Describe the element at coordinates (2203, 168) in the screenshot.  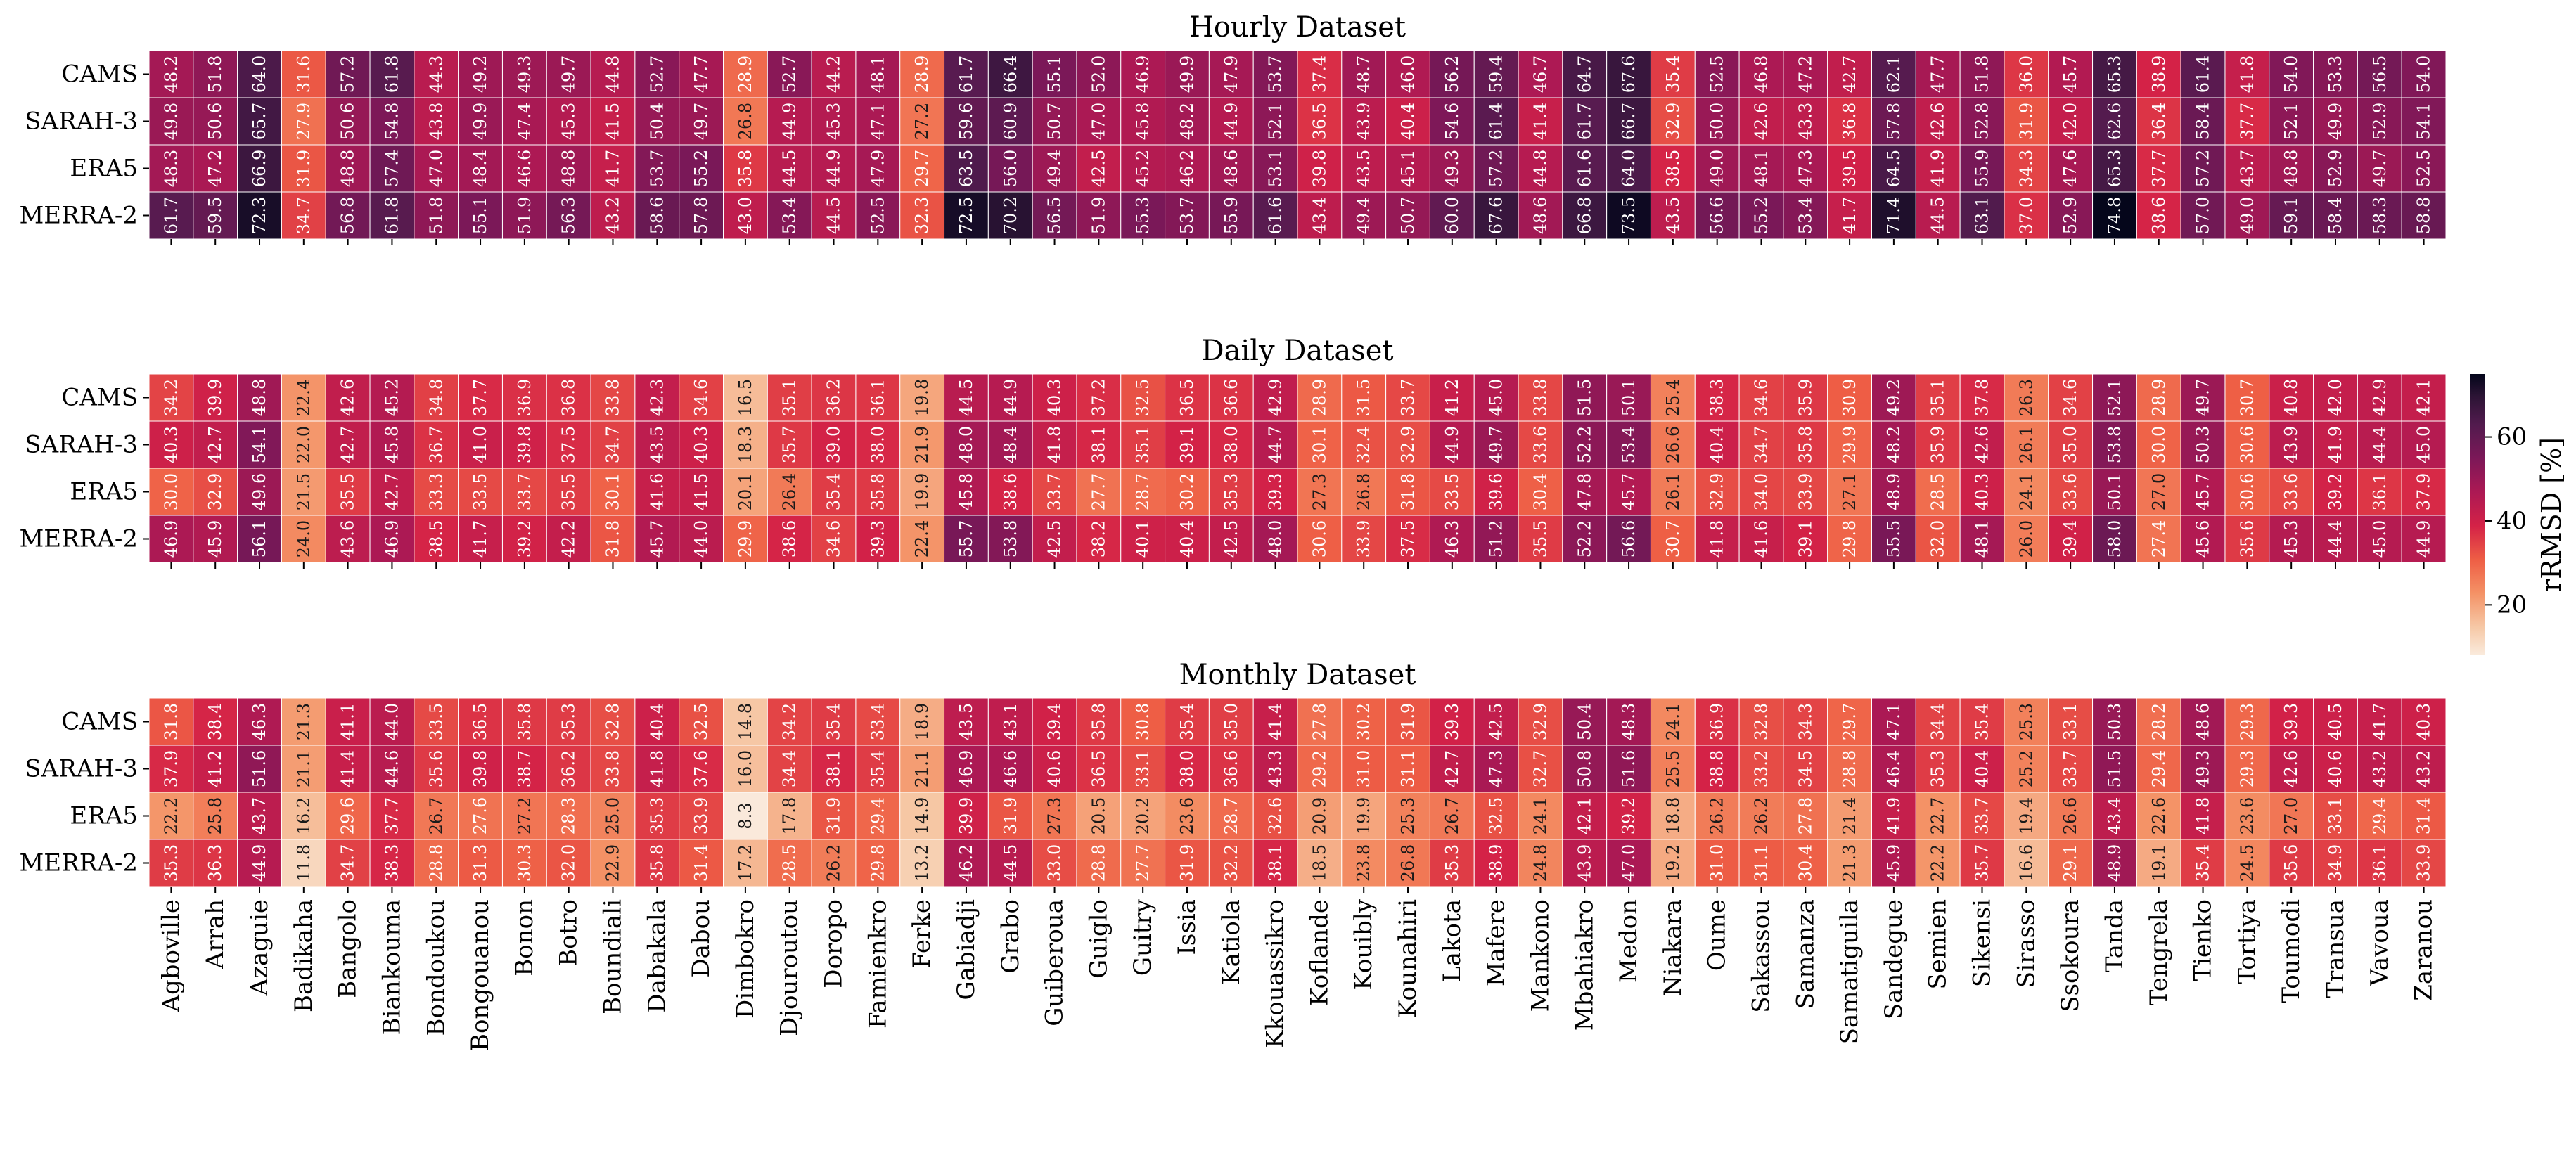
I see `cell-value-label: 57.2` at that location.